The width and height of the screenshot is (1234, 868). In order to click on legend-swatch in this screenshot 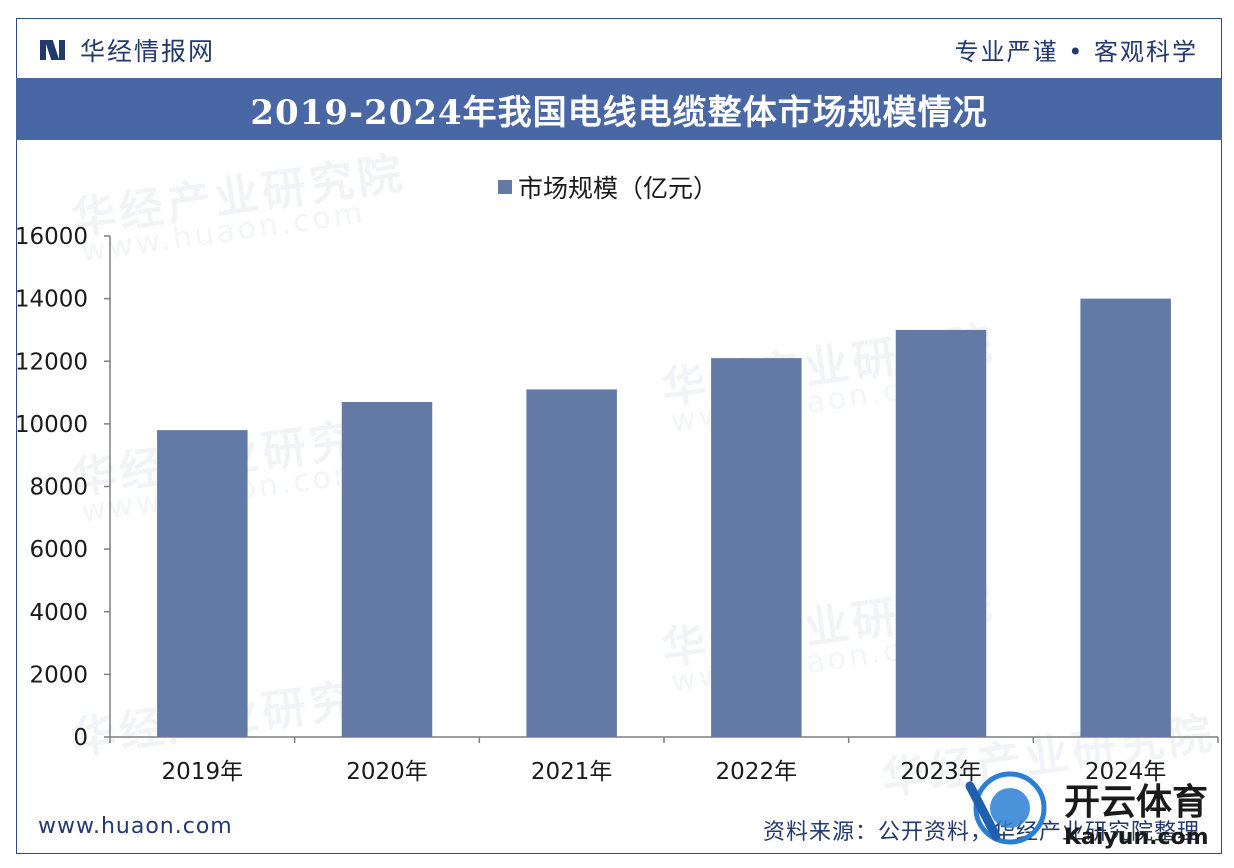, I will do `click(505, 187)`.